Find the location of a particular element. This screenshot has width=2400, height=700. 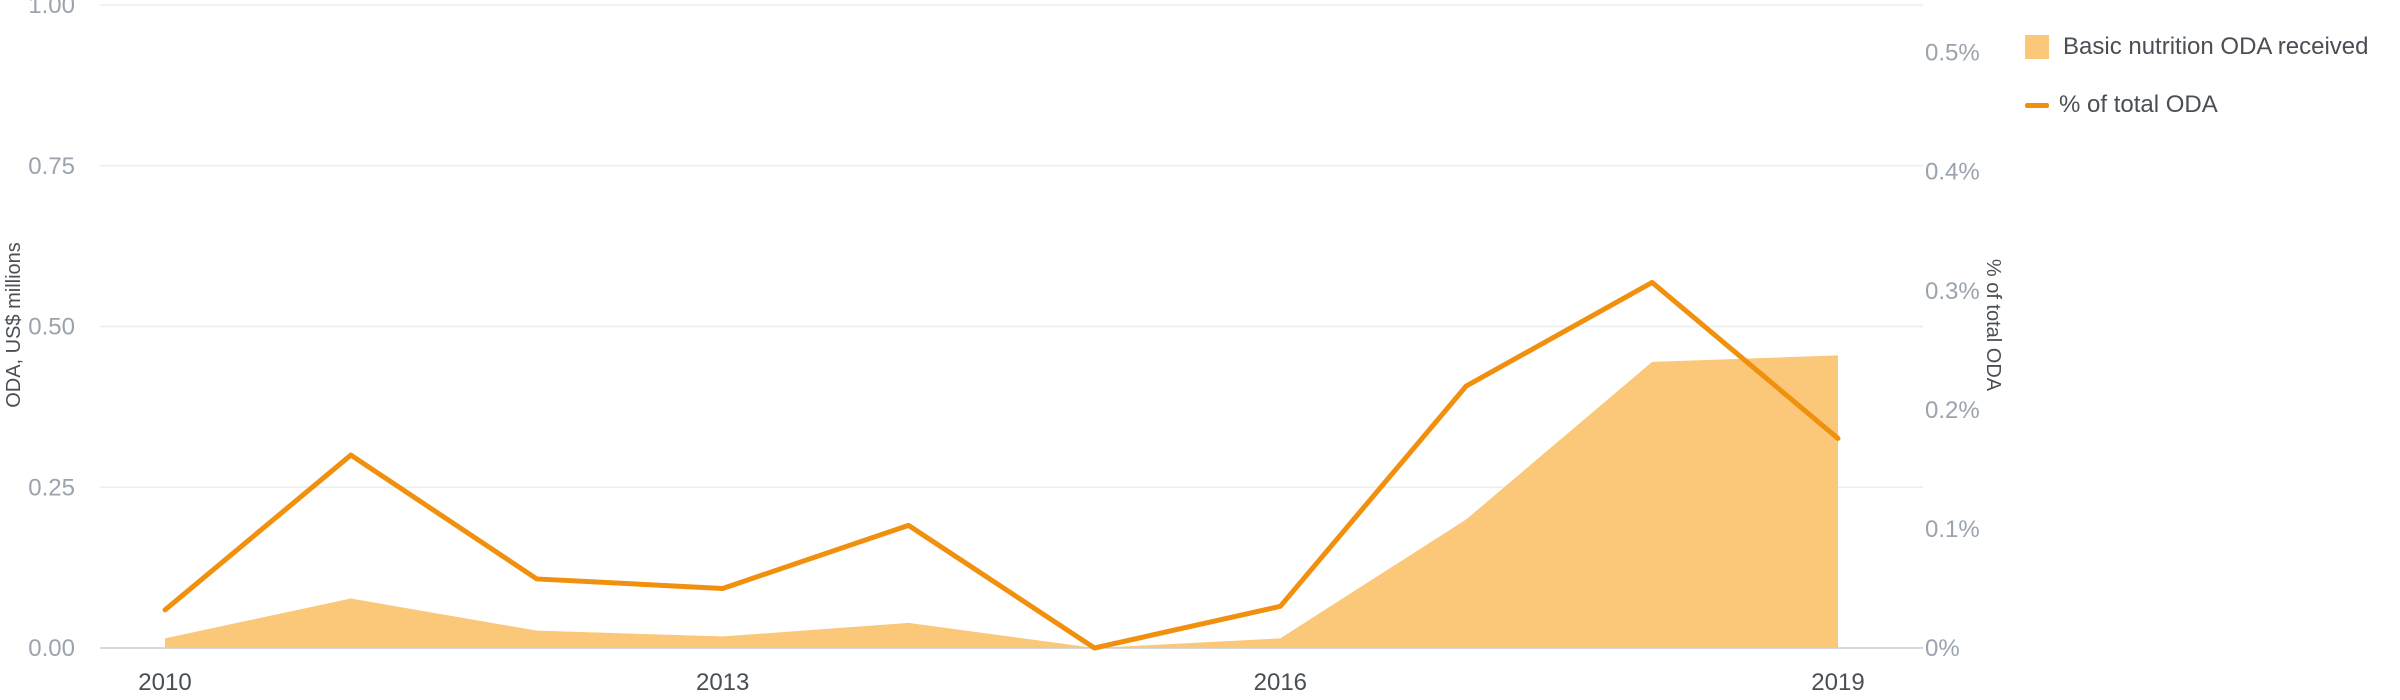

legend-label-line: % of total ODA is located at coordinates (2138, 104).